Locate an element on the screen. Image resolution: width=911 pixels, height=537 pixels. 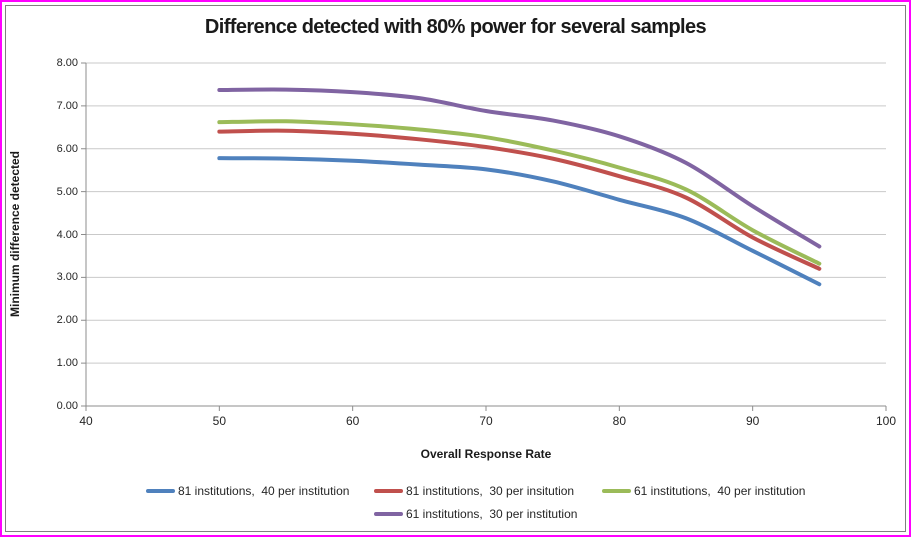
legend-label: 61 institutions, 30 per institution is located at coordinates (492, 514).